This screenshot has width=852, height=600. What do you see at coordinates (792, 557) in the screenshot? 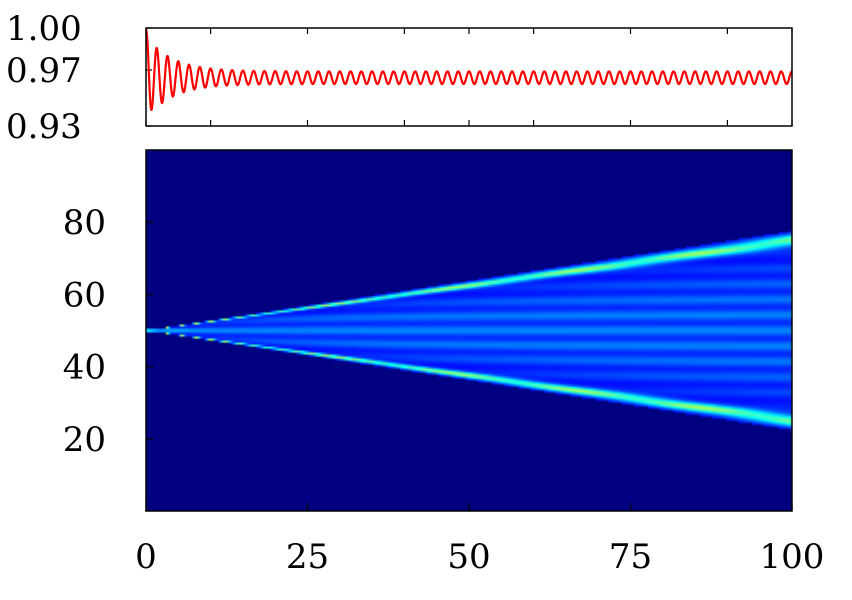
I see `heatmap-x-tick-label: 100` at bounding box center [792, 557].